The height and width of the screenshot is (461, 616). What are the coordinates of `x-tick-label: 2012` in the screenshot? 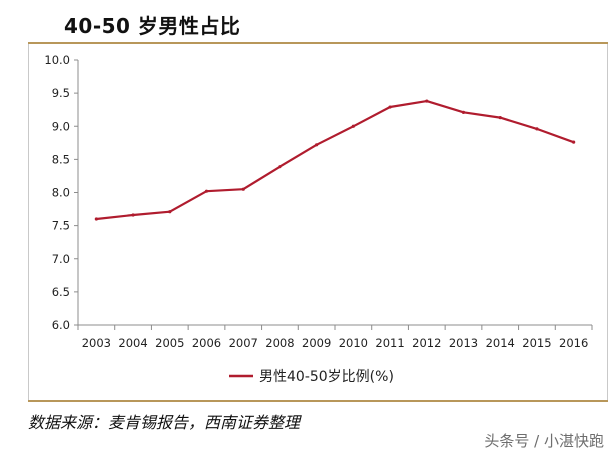 It's located at (426, 343).